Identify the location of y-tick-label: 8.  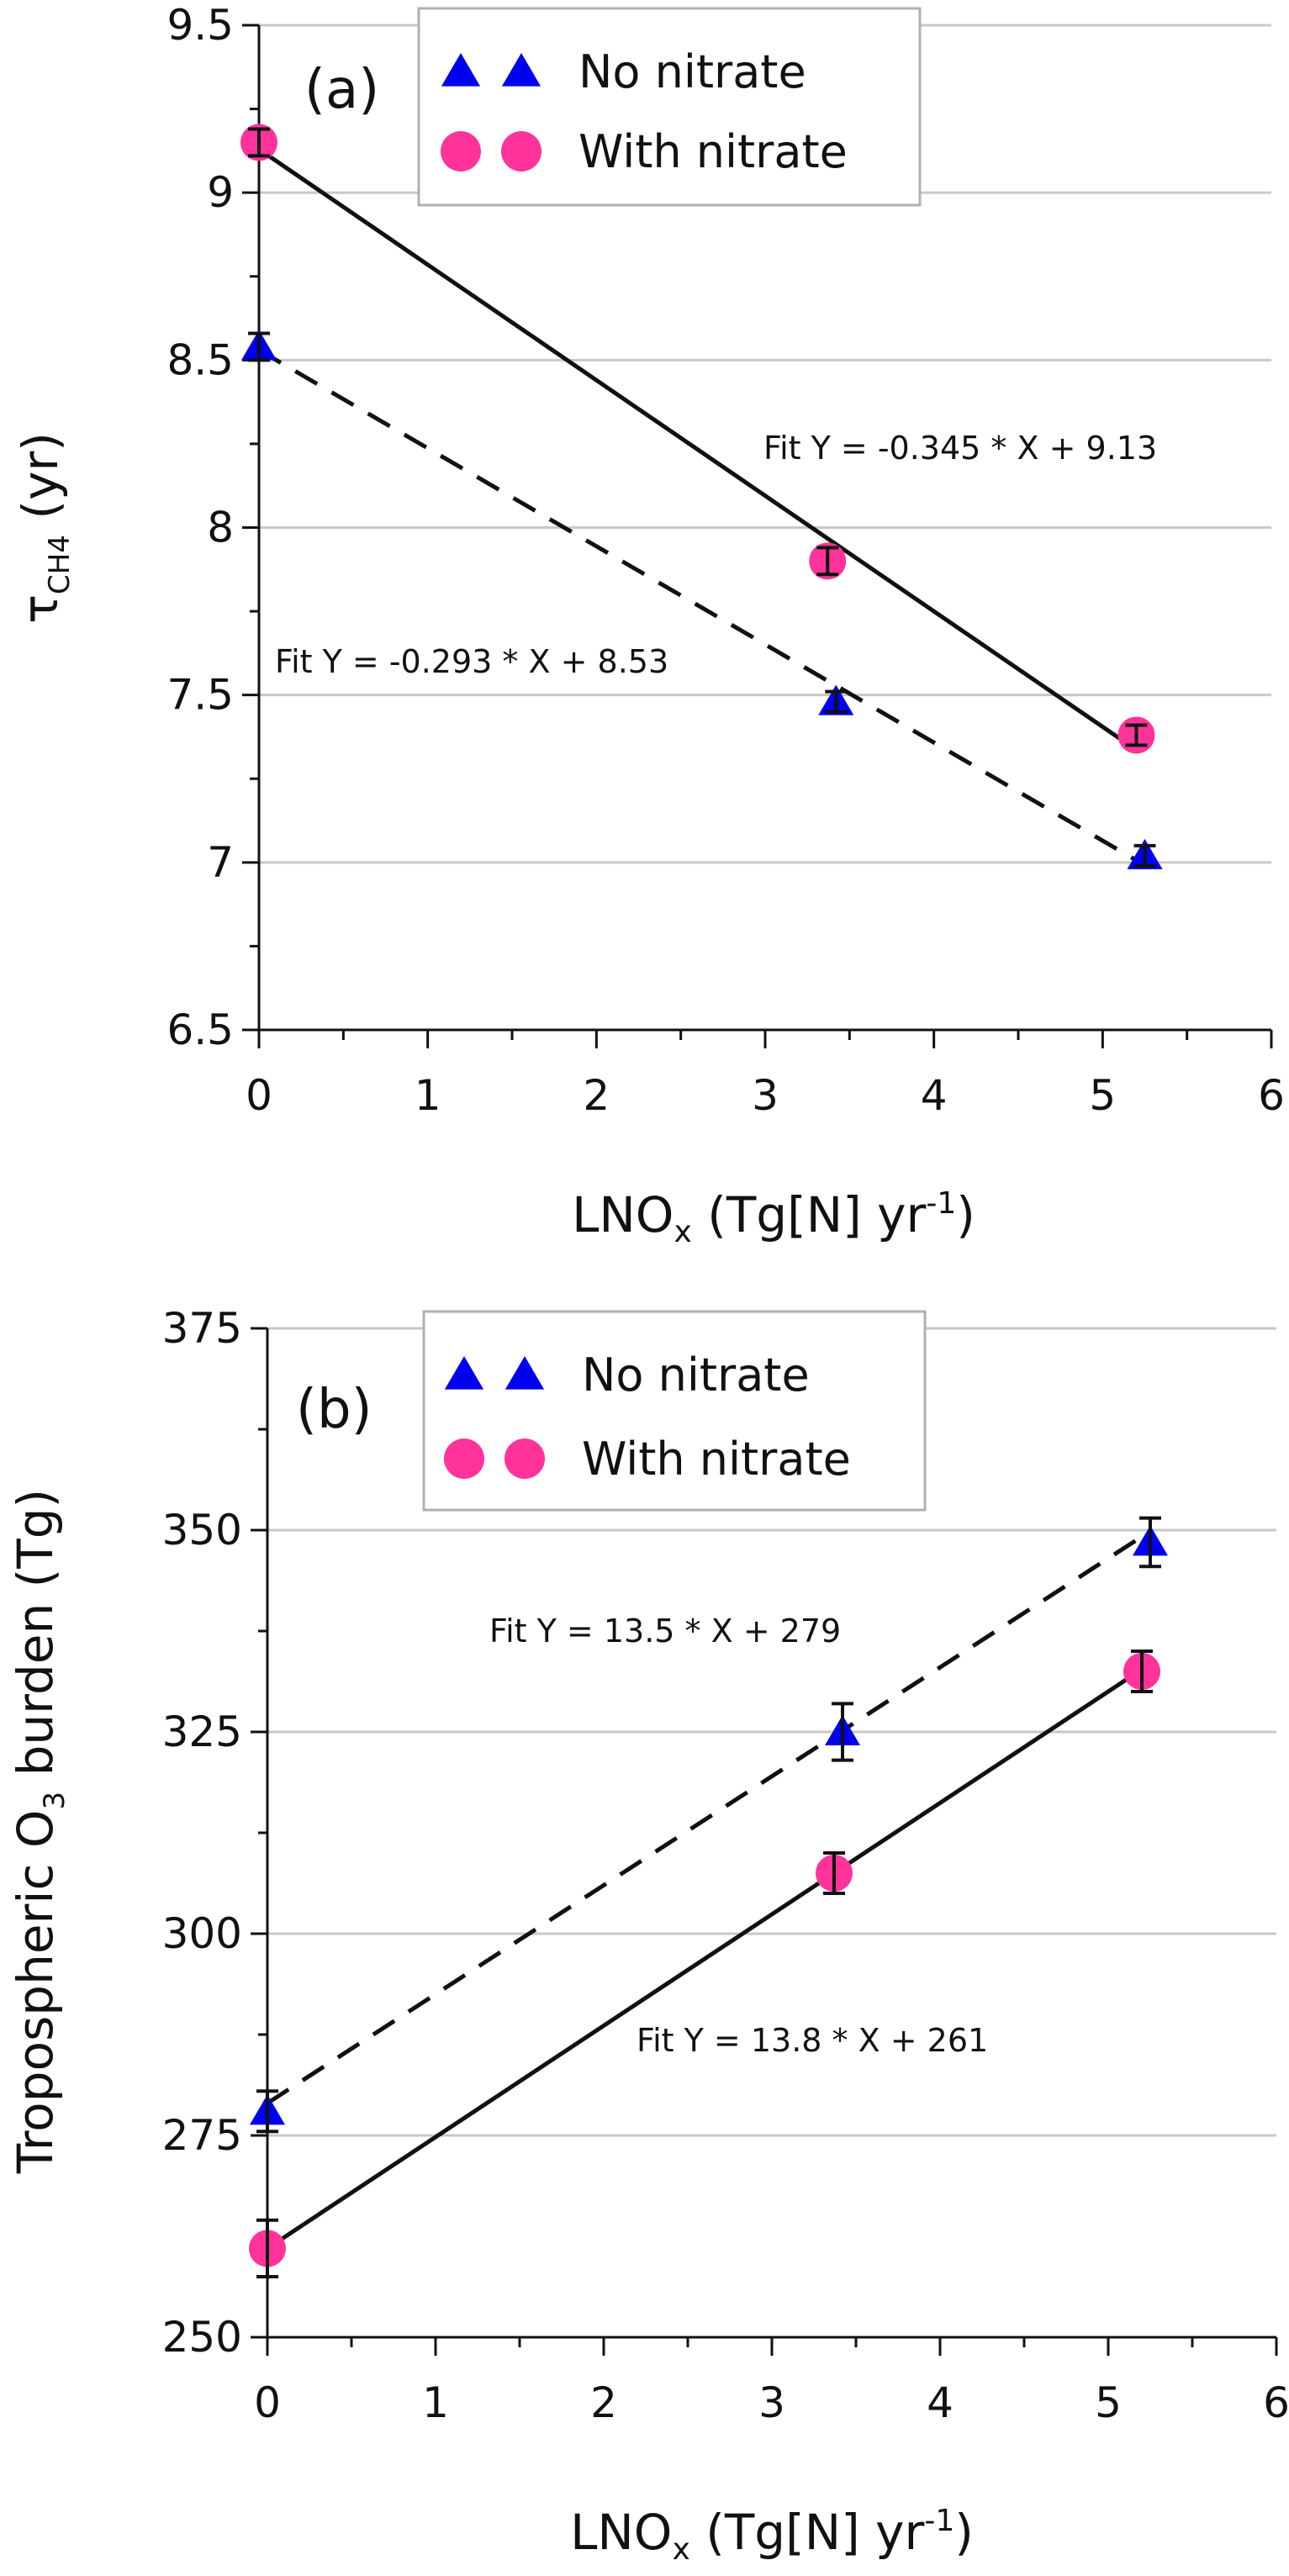
(220, 528).